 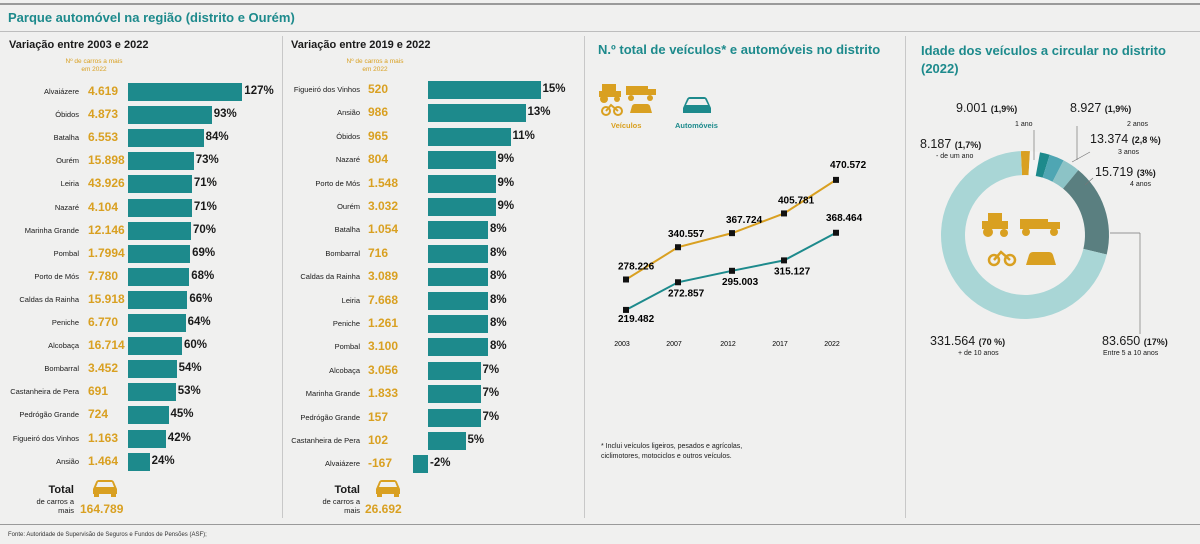 I want to click on value-label: 15%, so click(x=554, y=89).